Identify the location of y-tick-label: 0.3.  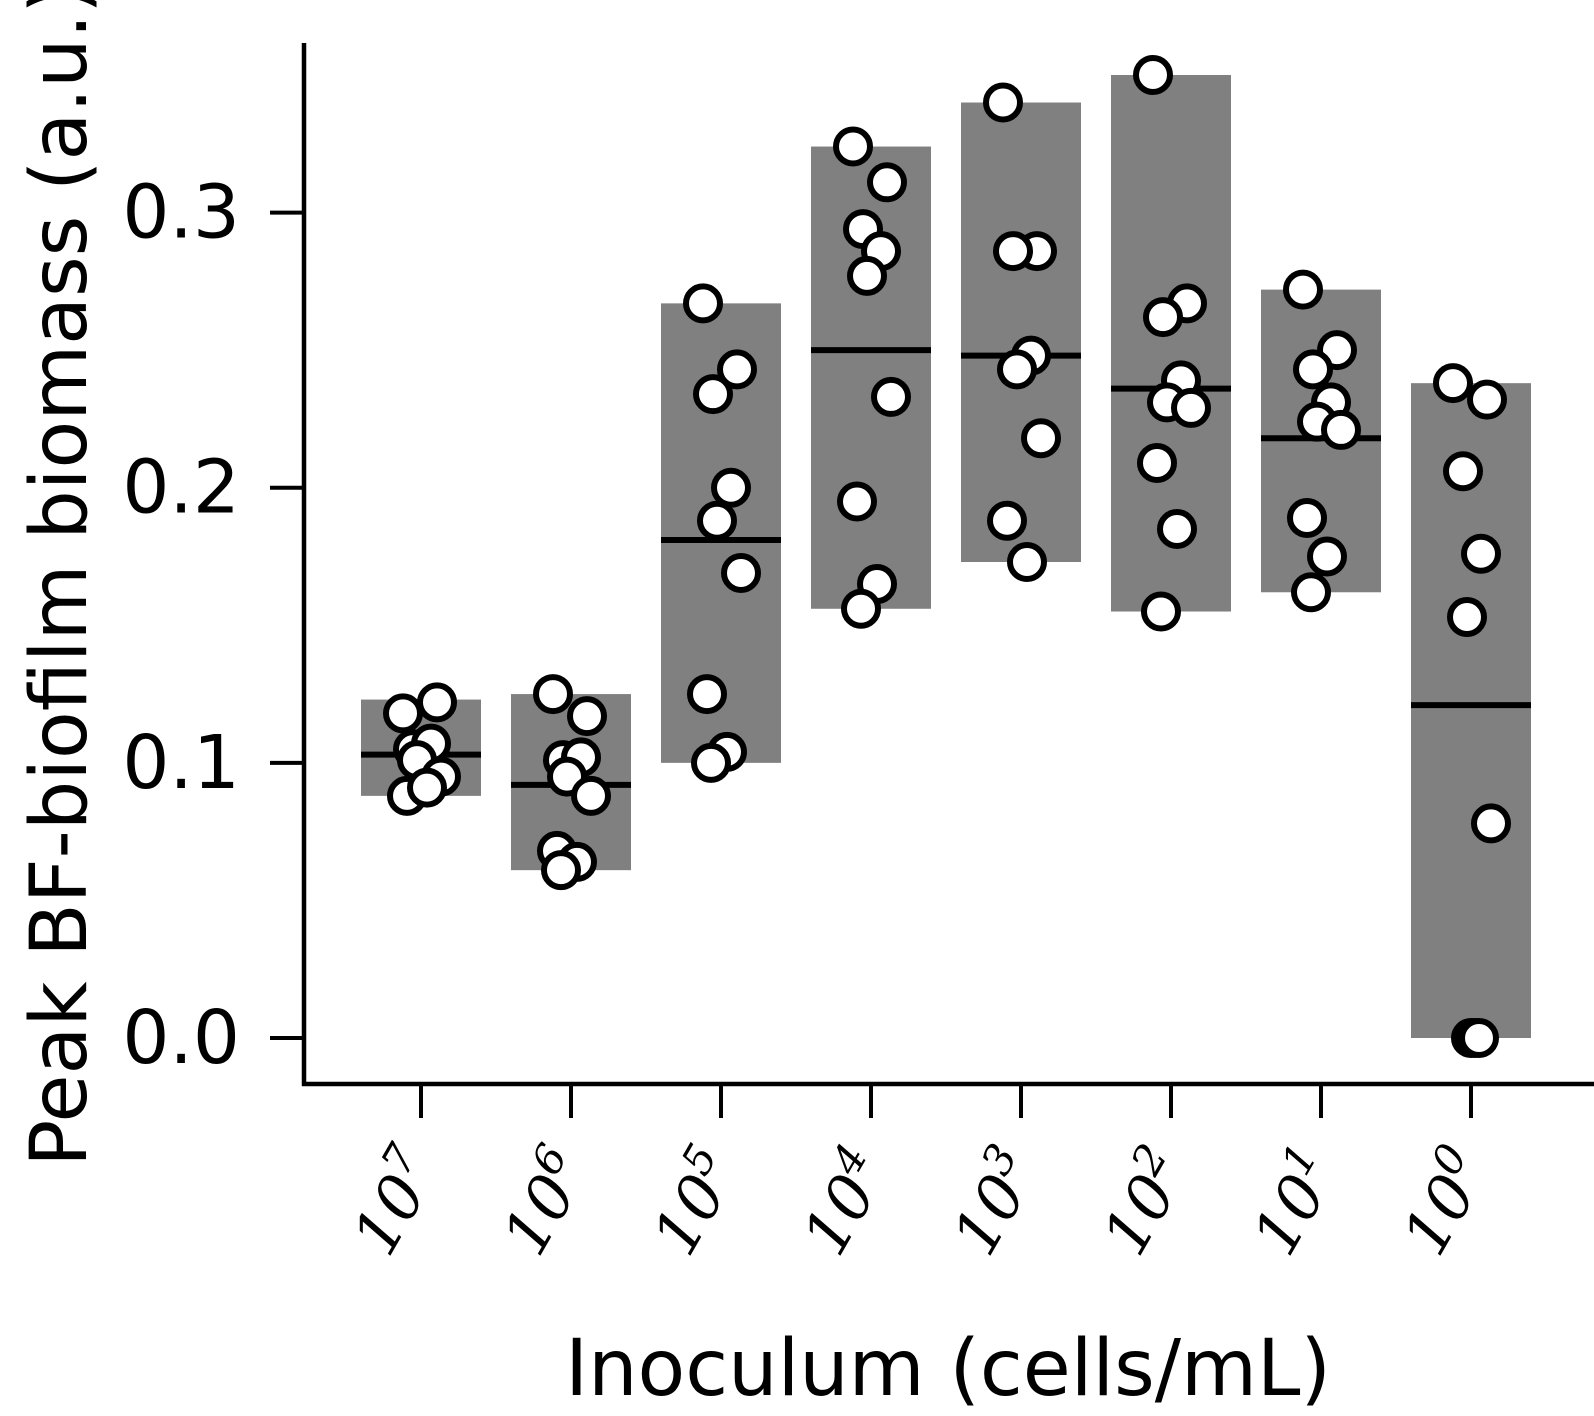
(181, 213).